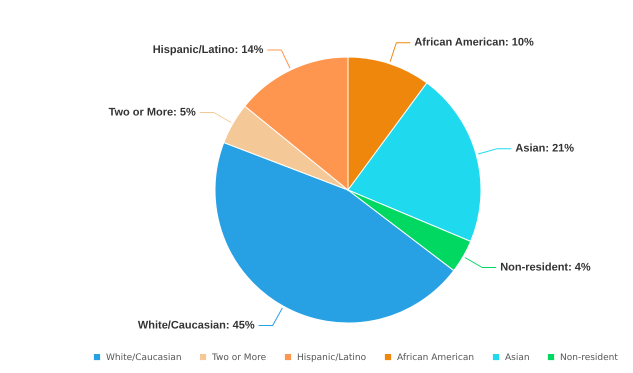 Image resolution: width=633 pixels, height=373 pixels. What do you see at coordinates (474, 42) in the screenshot?
I see `data-label: African American: 10%` at bounding box center [474, 42].